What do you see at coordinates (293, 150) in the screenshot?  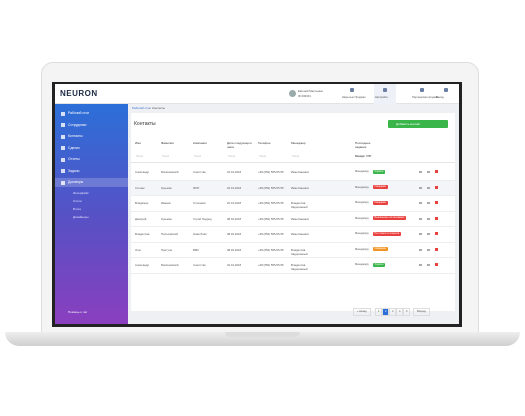 I see `table-head-bg` at bounding box center [293, 150].